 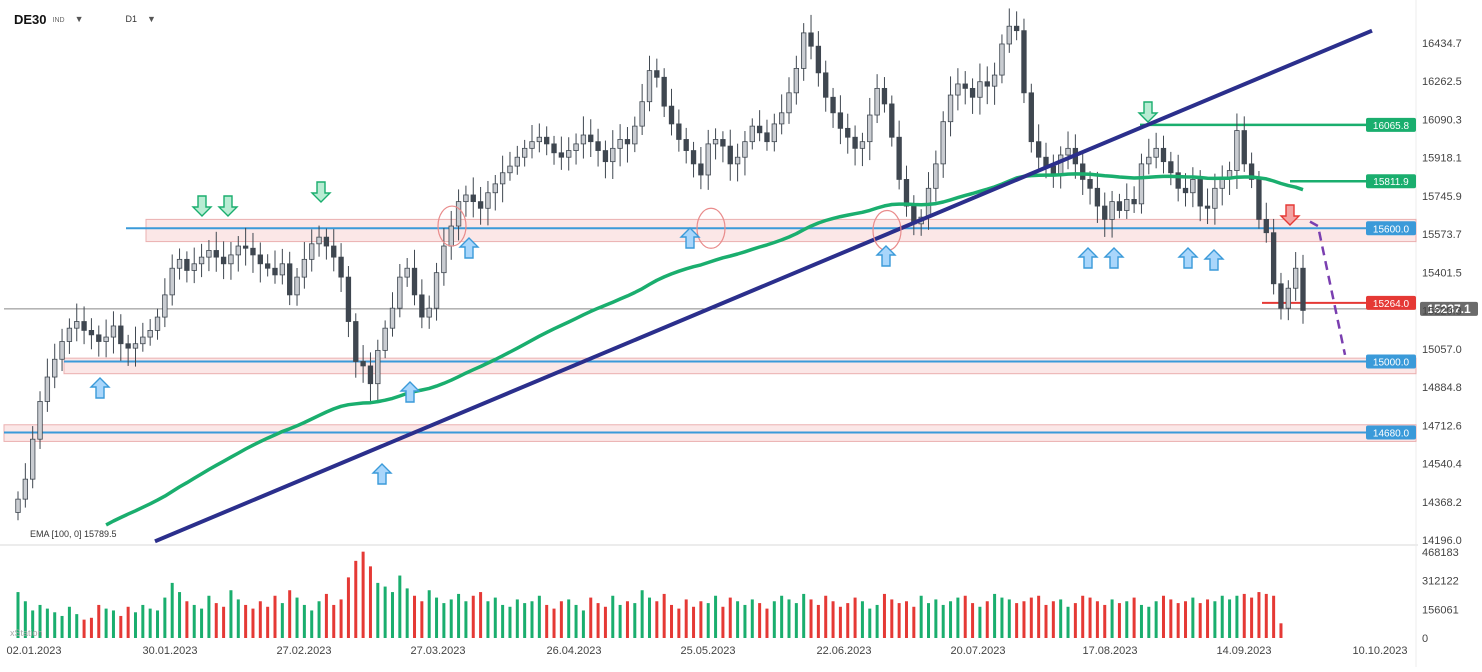 What do you see at coordinates (73, 534) in the screenshot?
I see `ema-indicator-label: EMA [100, 0] 15789.5` at bounding box center [73, 534].